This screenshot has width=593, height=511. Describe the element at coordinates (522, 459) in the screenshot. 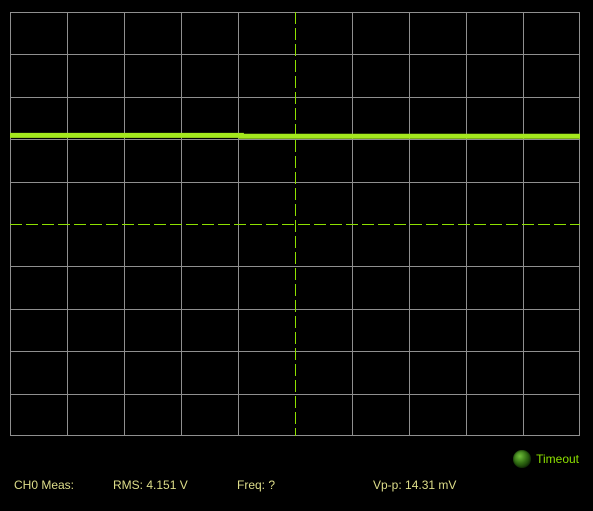

I see `status-led-icon` at that location.